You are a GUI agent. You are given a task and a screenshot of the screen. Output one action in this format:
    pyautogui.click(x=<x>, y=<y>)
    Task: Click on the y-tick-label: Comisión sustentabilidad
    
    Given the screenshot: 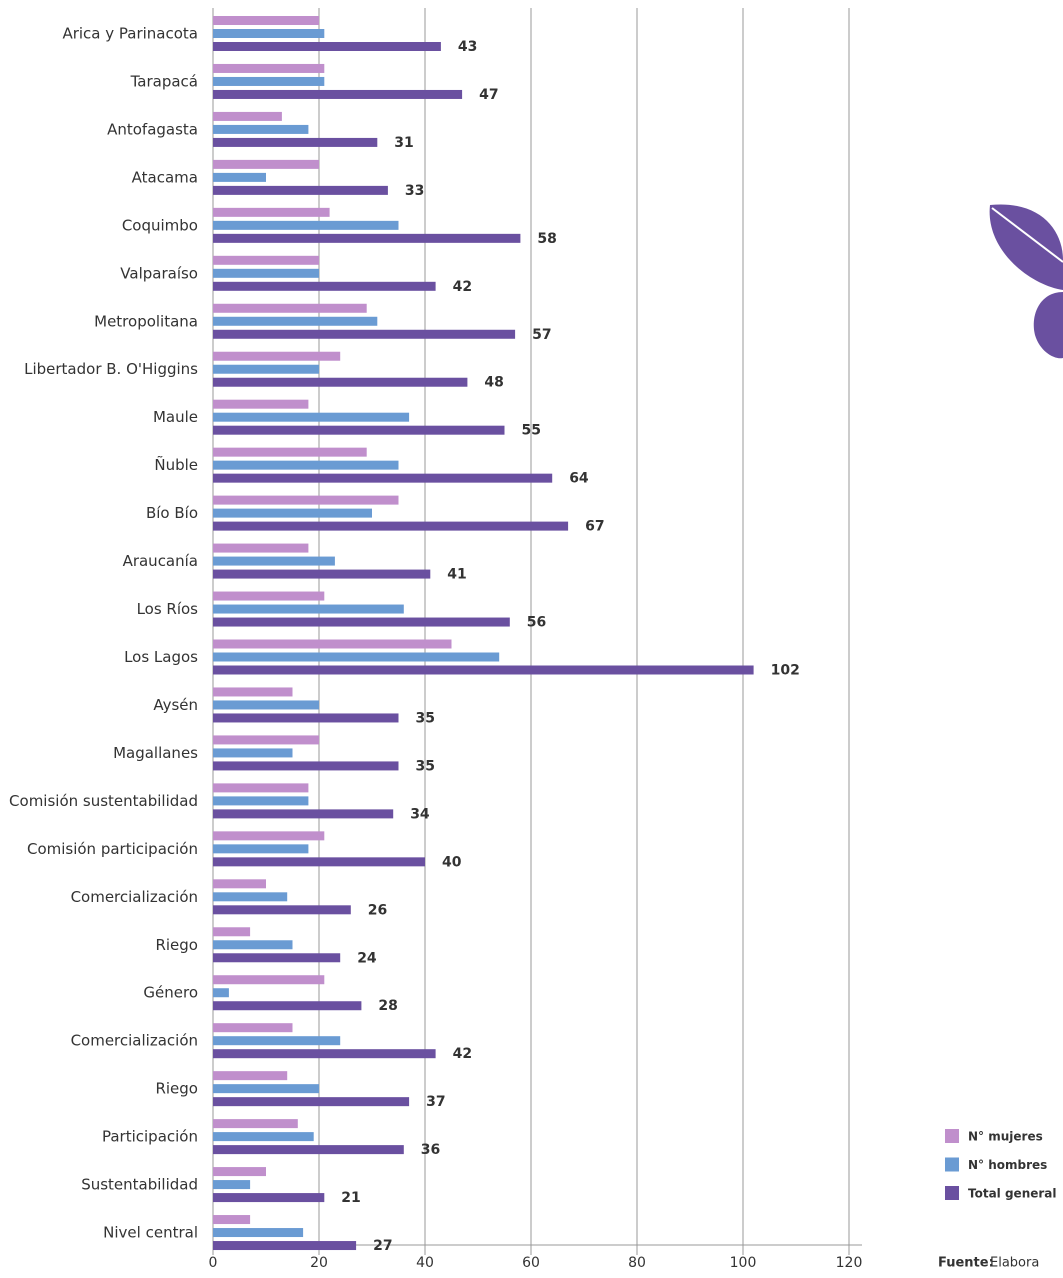 What is the action you would take?
    pyautogui.click(x=103, y=801)
    